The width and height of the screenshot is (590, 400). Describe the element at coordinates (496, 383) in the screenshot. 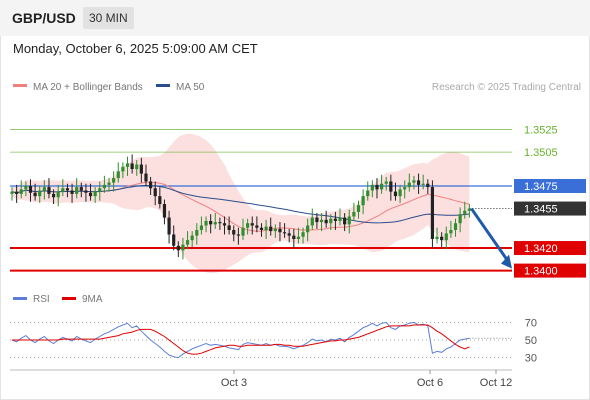

I see `x-tick-label: Oct 12` at that location.